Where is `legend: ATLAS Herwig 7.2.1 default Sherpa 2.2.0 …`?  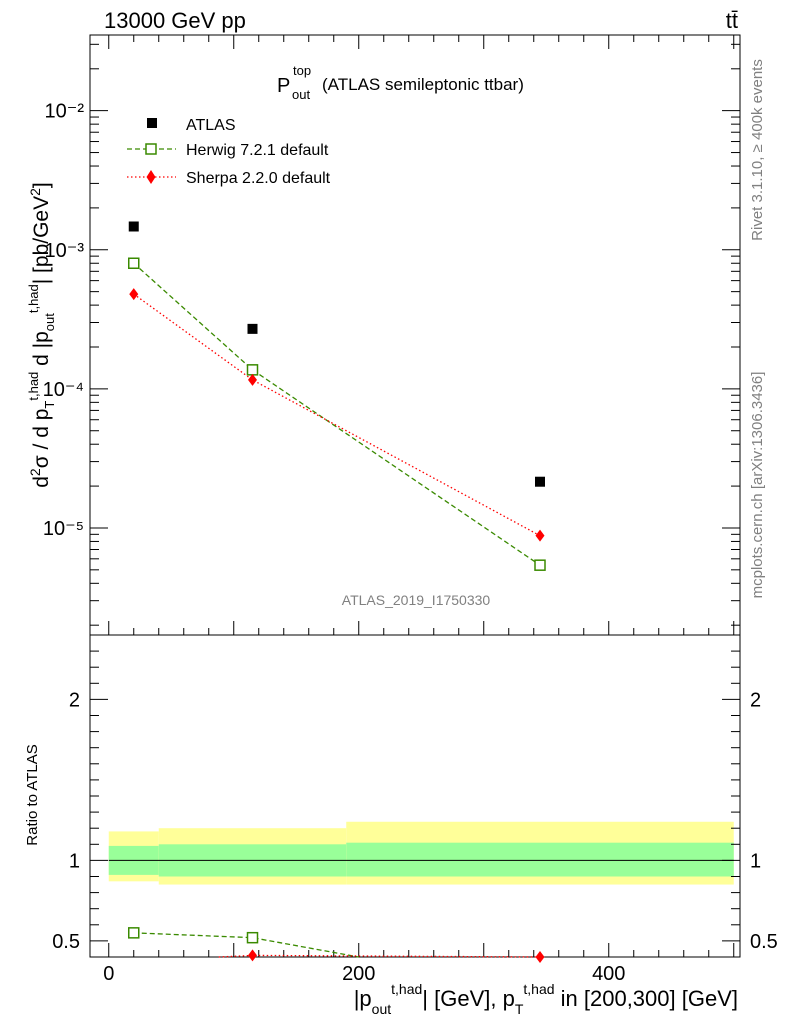
legend: ATLAS Herwig 7.2.1 default Sherpa 2.2.0 … is located at coordinates (229, 152).